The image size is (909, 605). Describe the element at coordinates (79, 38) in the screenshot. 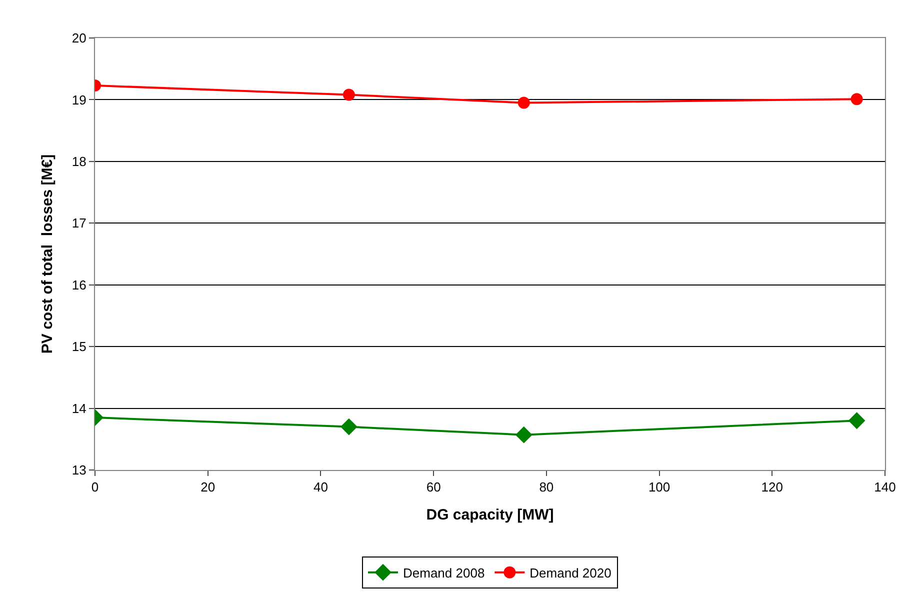

I see `y-tick-label: 20` at that location.